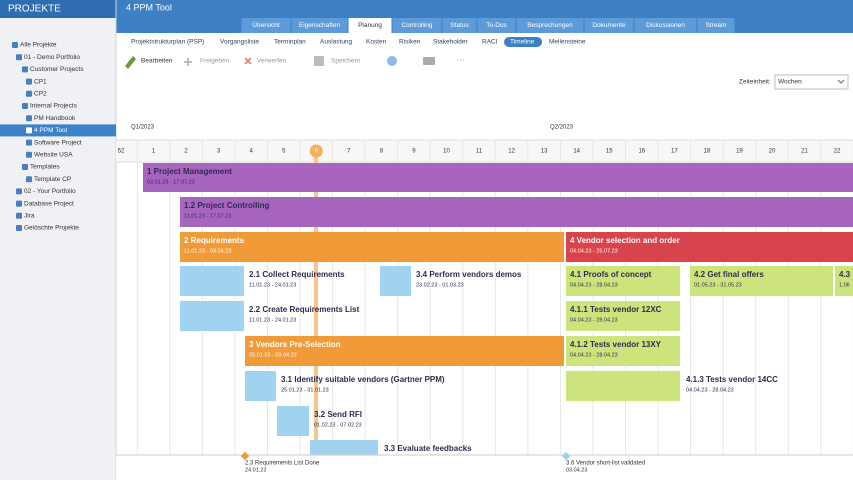  I want to click on subtab: RACI, so click(490, 42).